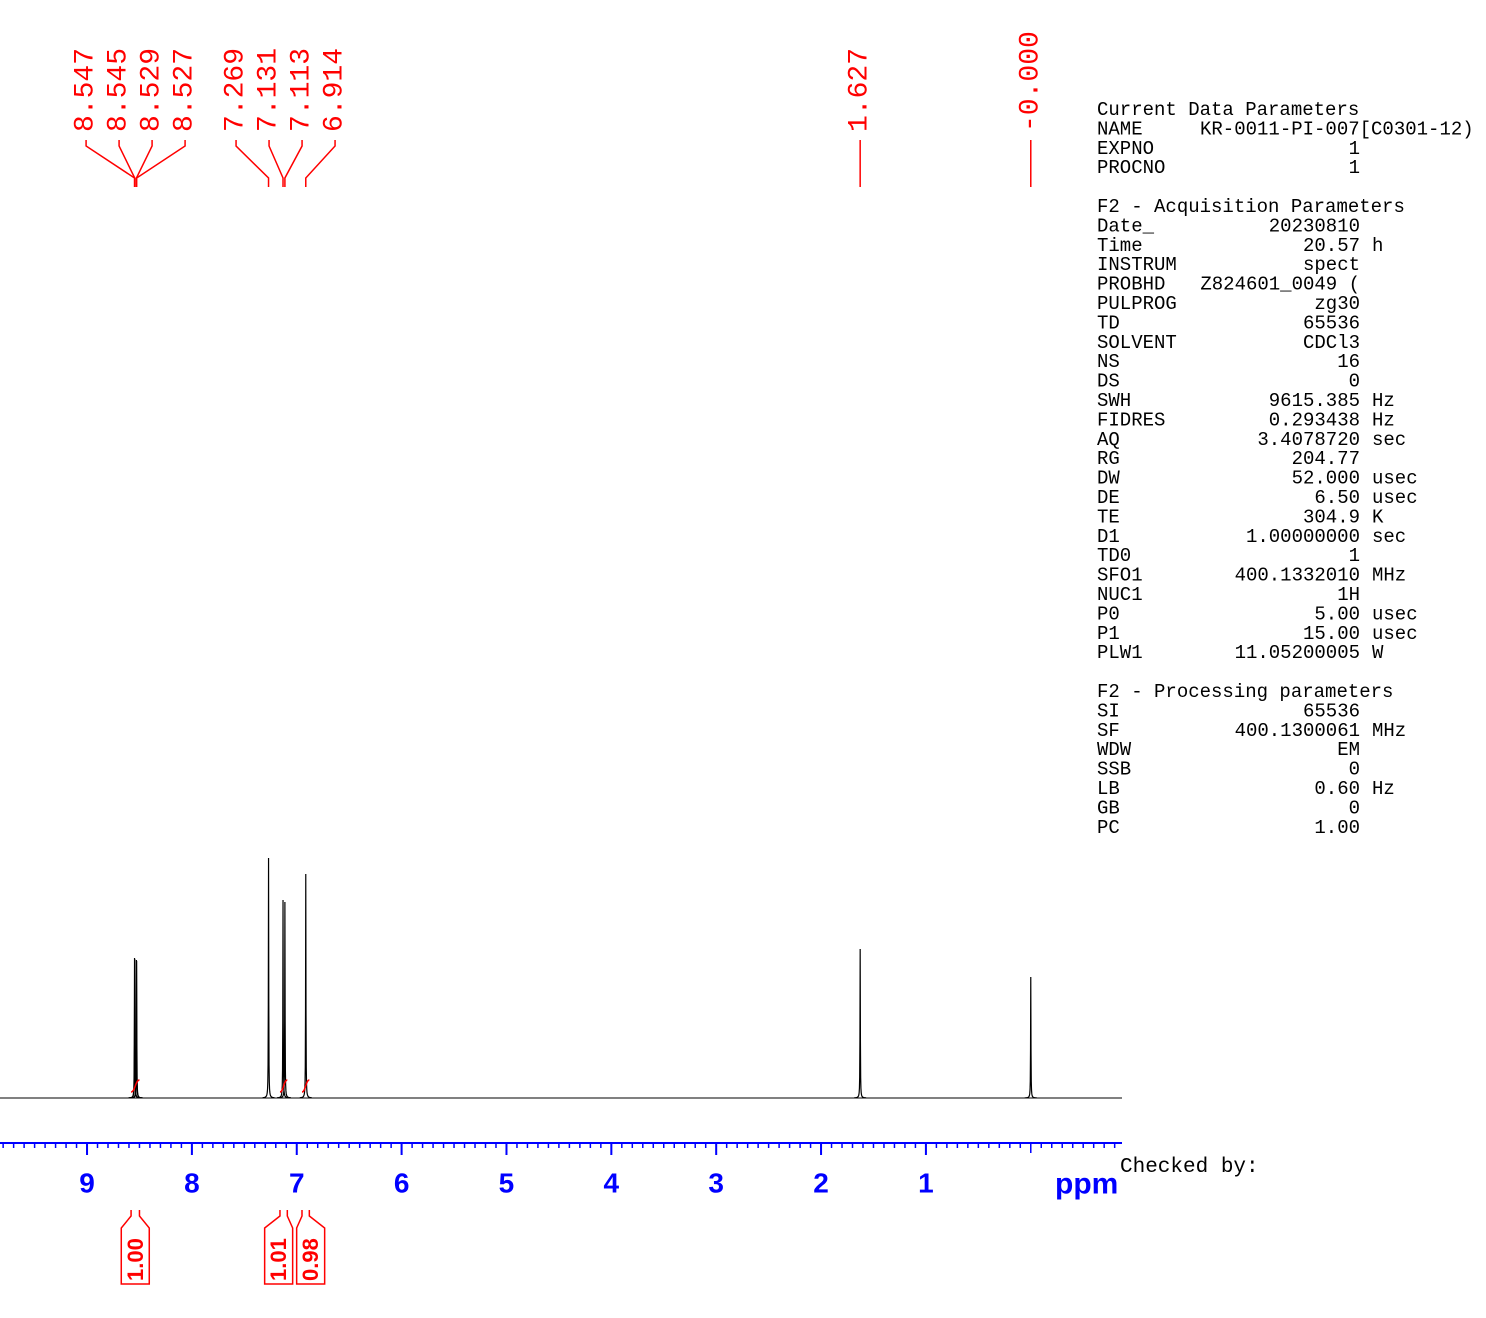  What do you see at coordinates (1108, 634) in the screenshot?
I see `param-name: P1` at bounding box center [1108, 634].